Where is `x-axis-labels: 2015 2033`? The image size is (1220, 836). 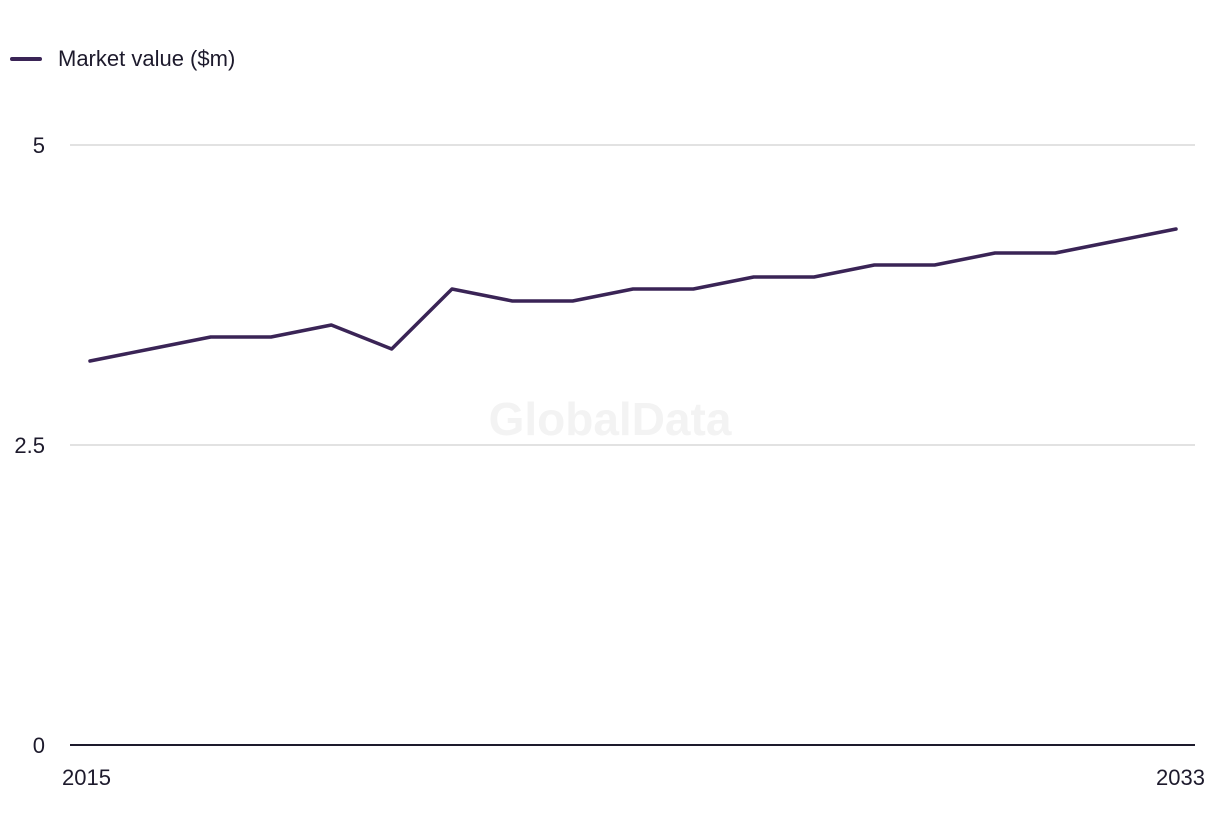
x-axis-labels: 2015 2033 is located at coordinates (633, 777).